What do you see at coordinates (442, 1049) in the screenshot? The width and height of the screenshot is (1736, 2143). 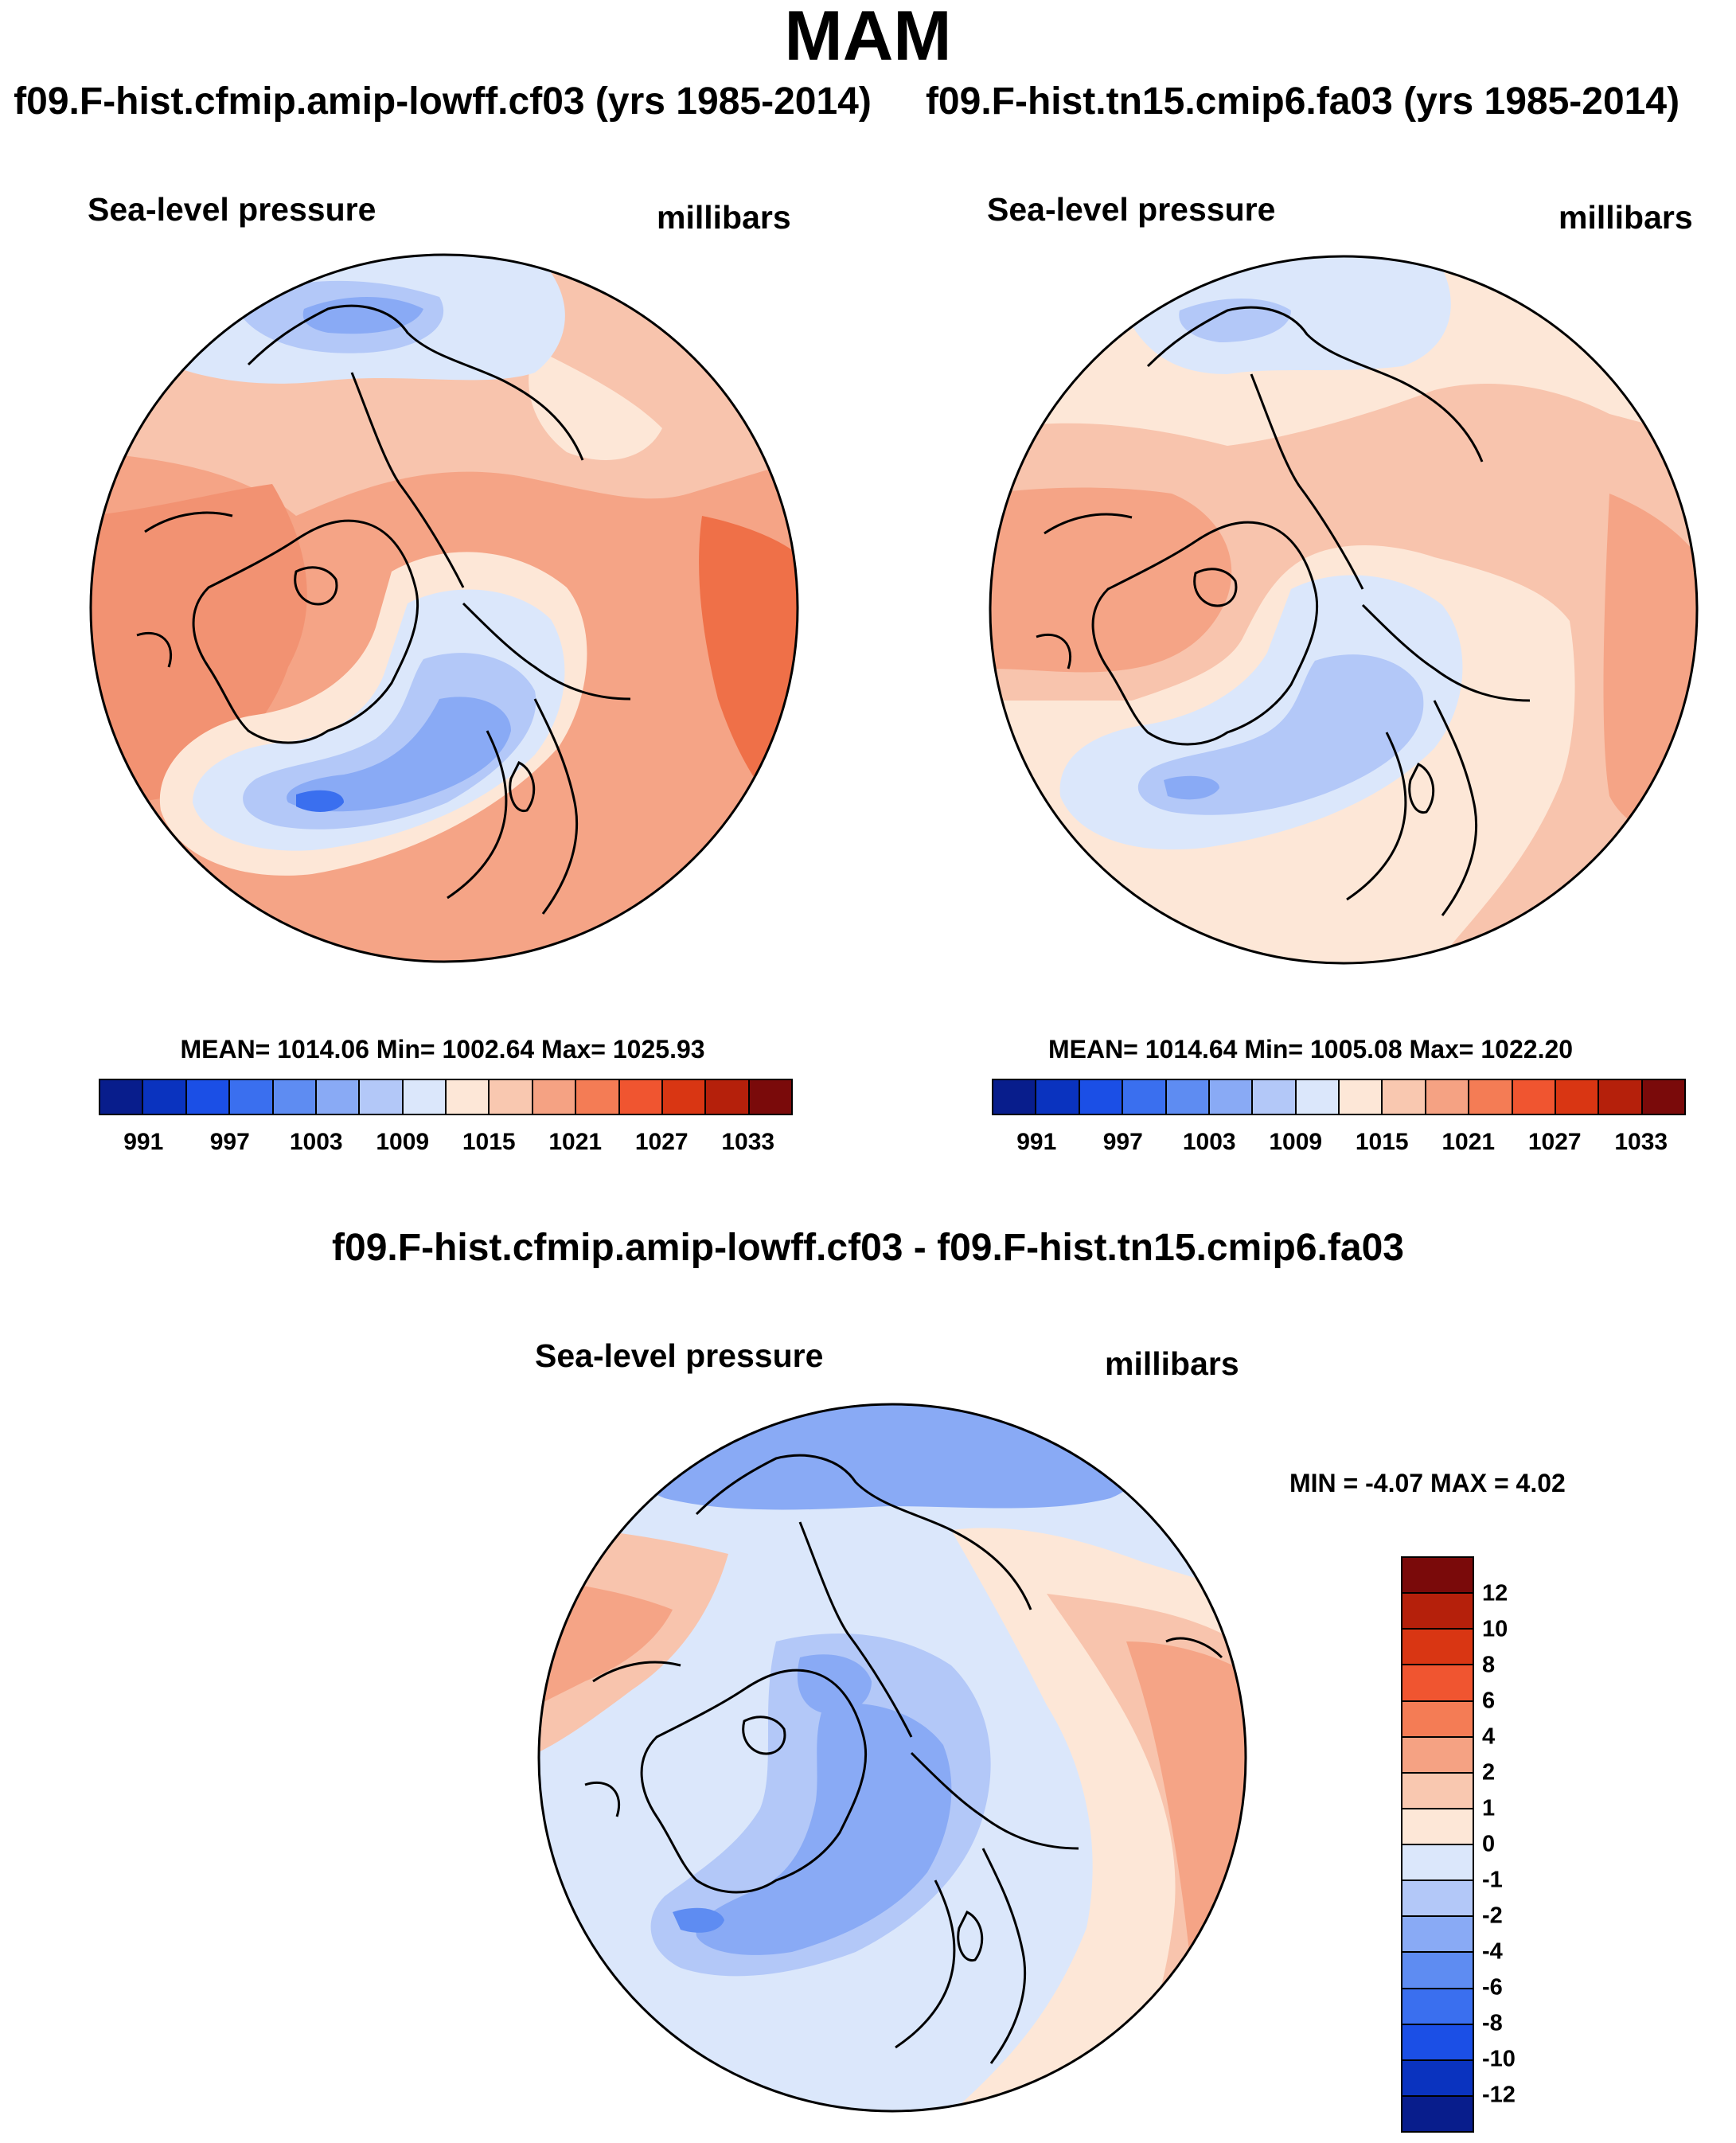 I see `left-stats: MEAN= 1014.06 Min= 1002.64 Max= 1025.93` at bounding box center [442, 1049].